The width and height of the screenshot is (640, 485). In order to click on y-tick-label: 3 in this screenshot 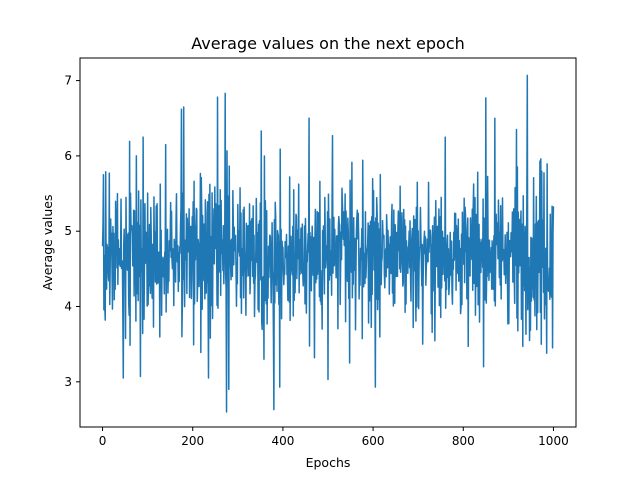, I will do `click(68, 382)`.